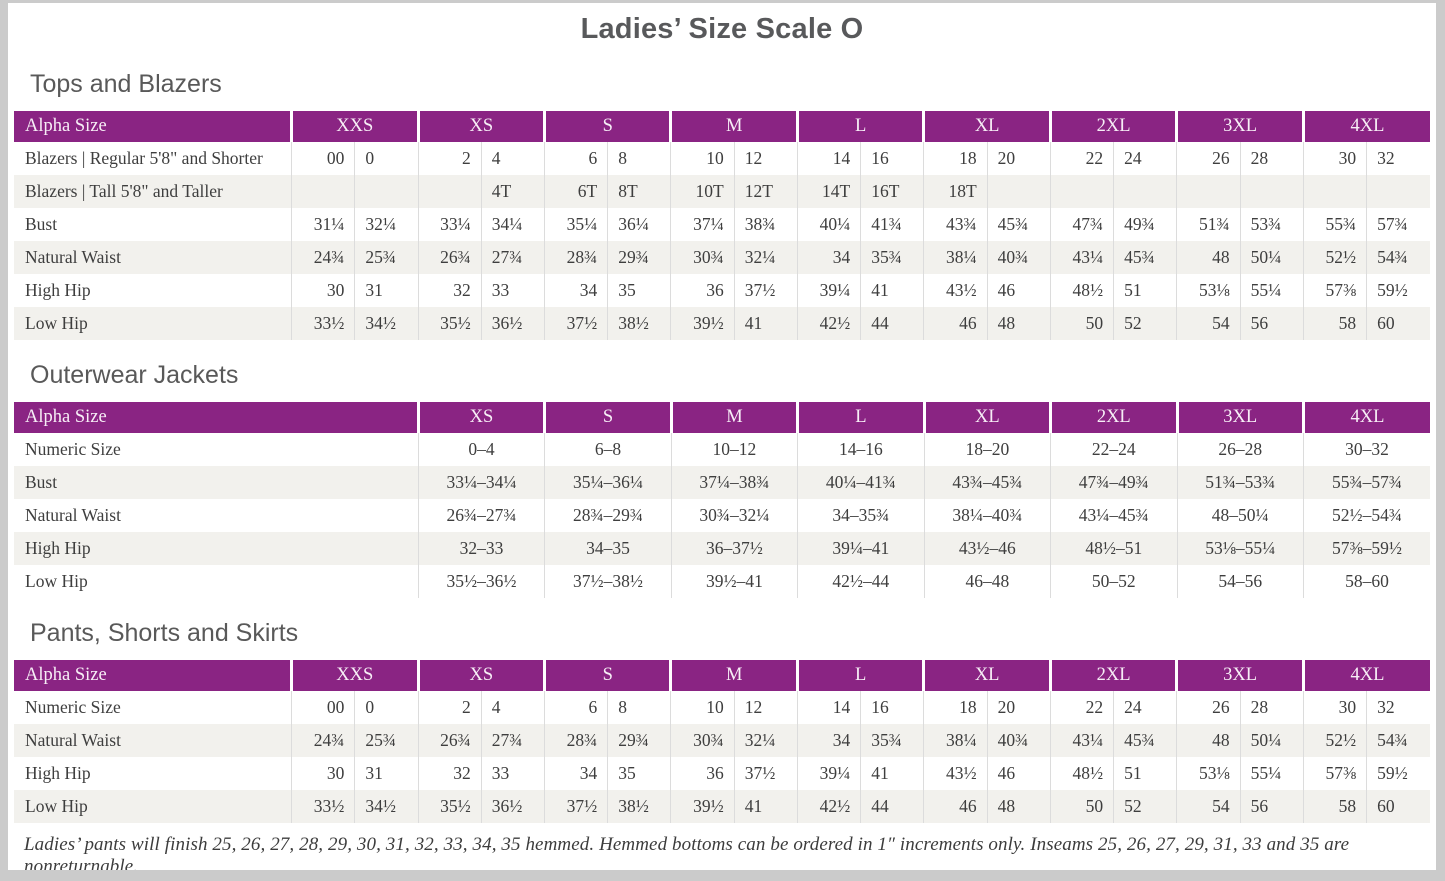  Describe the element at coordinates (955, 224) in the screenshot. I see `size-value-cell: 43¾` at that location.